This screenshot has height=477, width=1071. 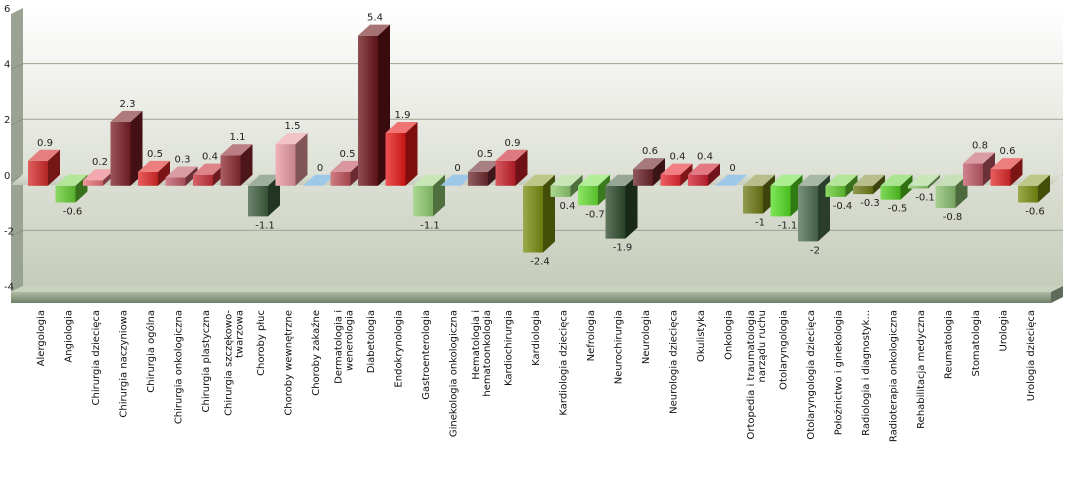 What do you see at coordinates (375, 18) in the screenshot?
I see `data-label: 5.4` at bounding box center [375, 18].